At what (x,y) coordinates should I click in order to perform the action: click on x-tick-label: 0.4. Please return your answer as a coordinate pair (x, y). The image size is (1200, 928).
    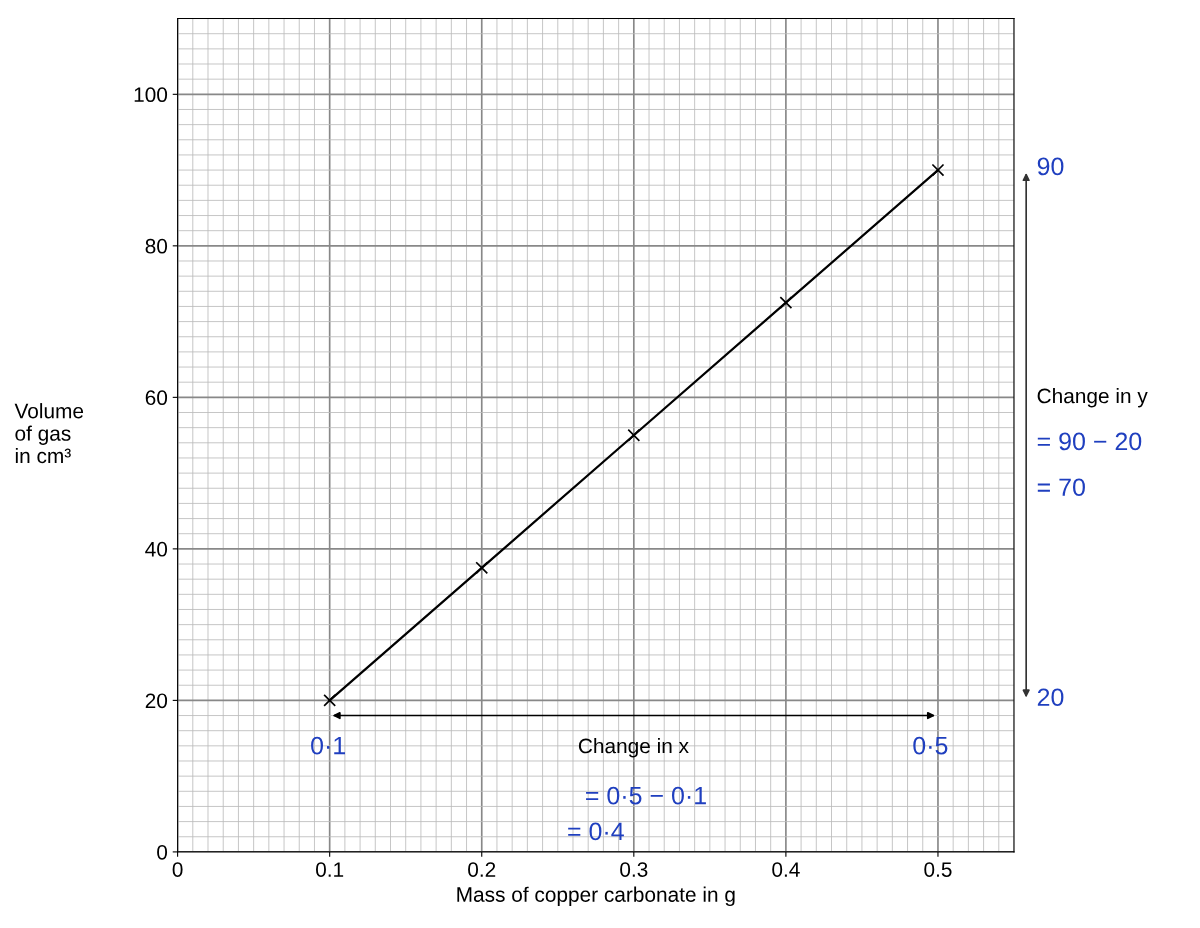
    Looking at the image, I should click on (786, 869).